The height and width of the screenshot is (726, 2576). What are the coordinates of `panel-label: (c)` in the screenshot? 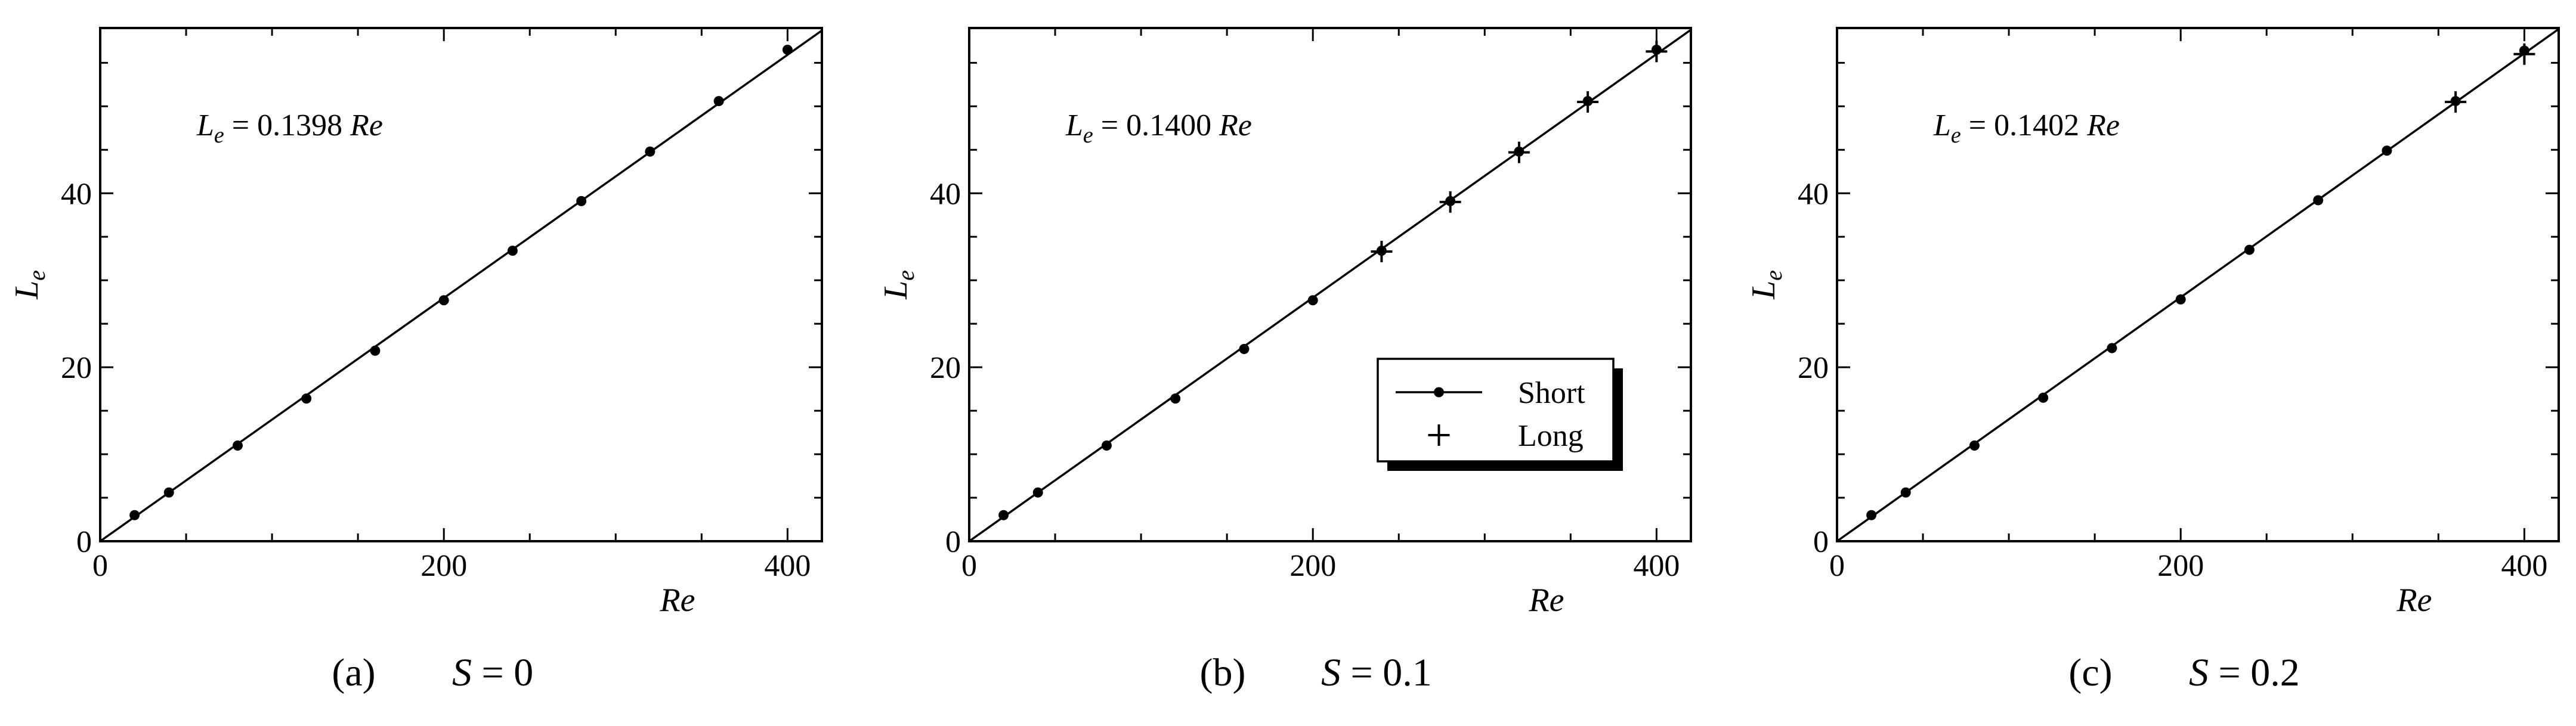 It's located at (2090, 672).